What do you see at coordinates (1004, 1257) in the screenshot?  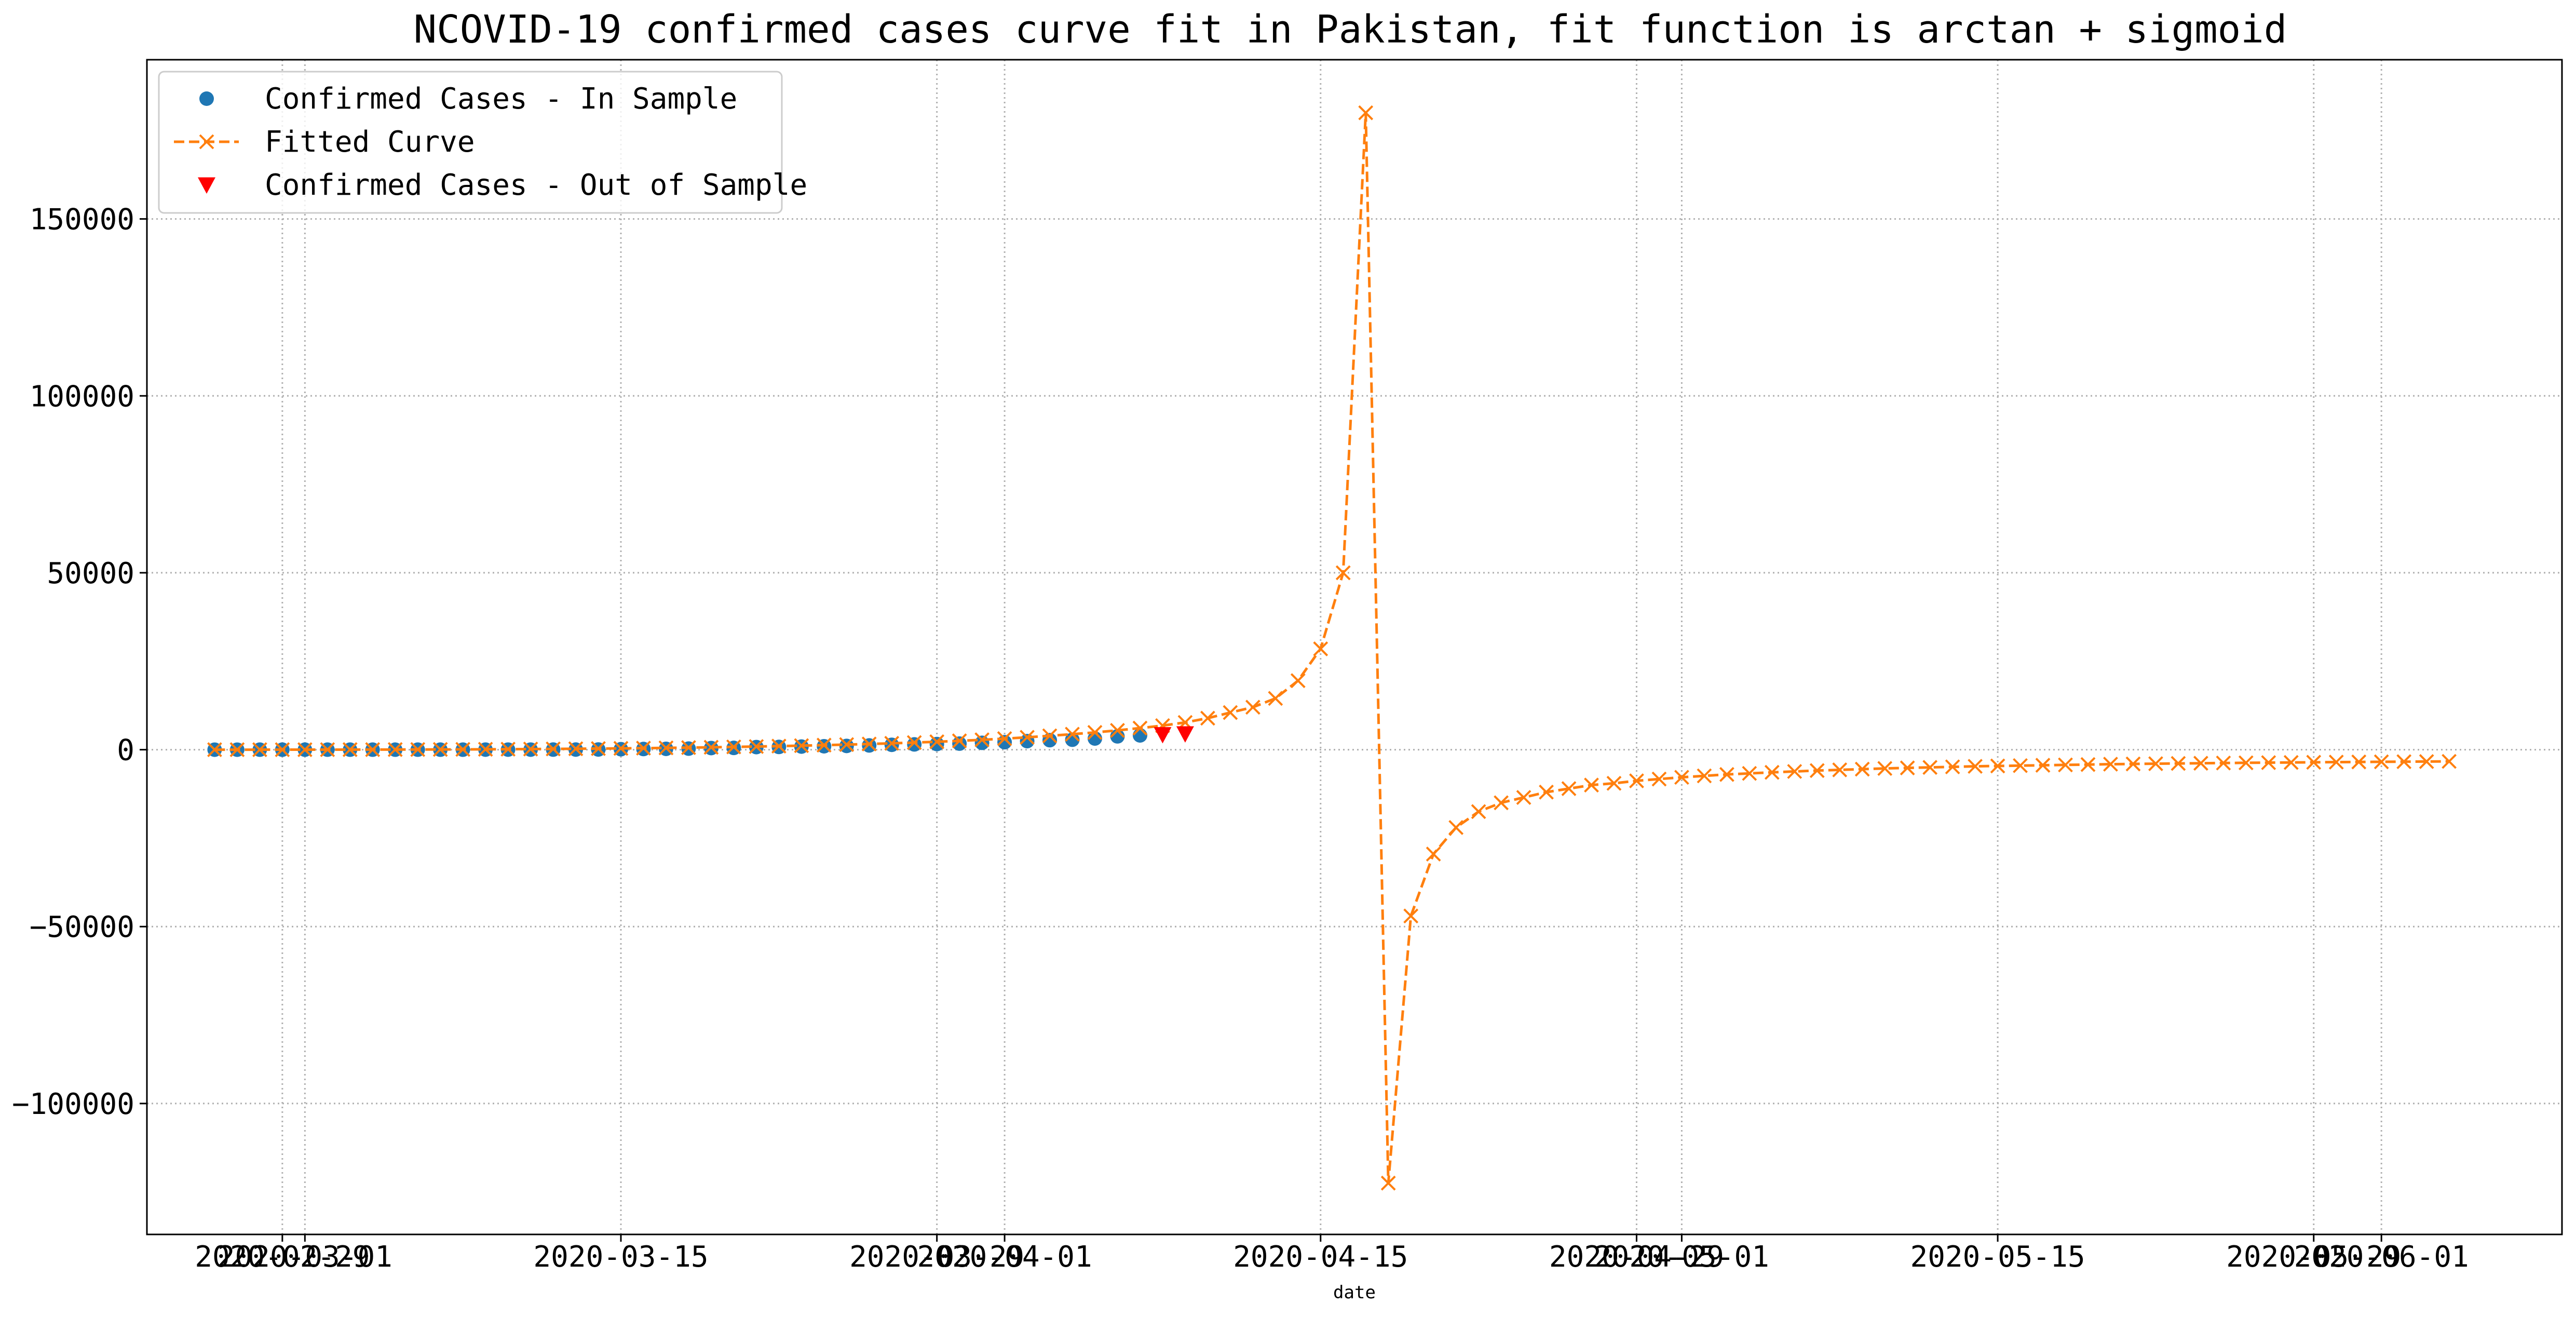 I see `x-tick-label: 2020-04-01` at bounding box center [1004, 1257].